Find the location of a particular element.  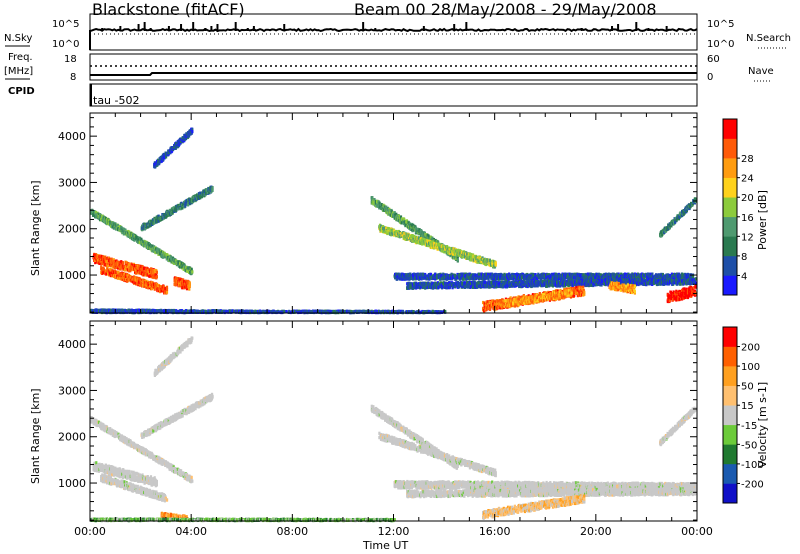

freq-panel is located at coordinates (393, 67).